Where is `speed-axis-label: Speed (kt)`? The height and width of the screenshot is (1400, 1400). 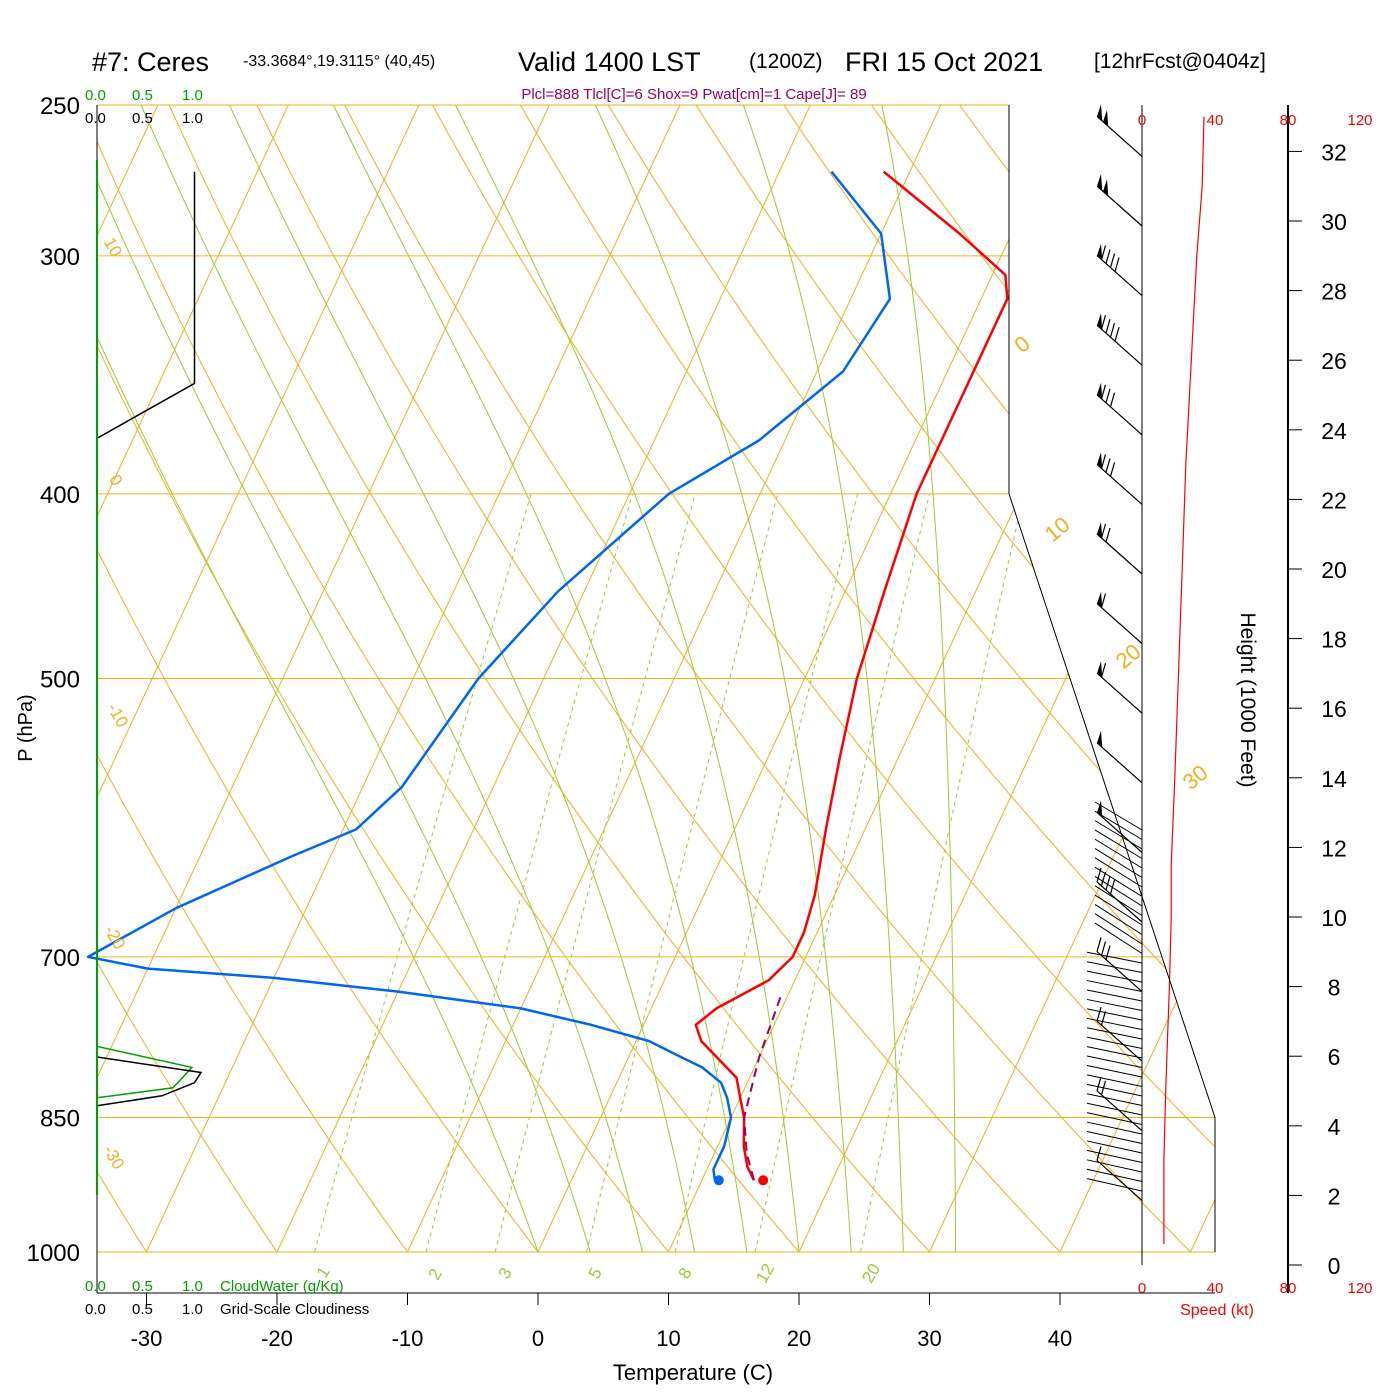 speed-axis-label: Speed (kt) is located at coordinates (1217, 1310).